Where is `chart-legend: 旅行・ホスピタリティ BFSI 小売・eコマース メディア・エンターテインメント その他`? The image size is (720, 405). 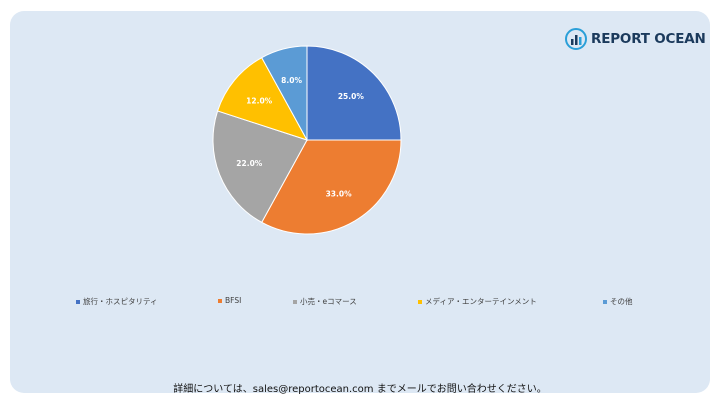
chart-legend: 旅行・ホスピタリティ BFSI 小売・eコマース メディア・エンターテインメント その他 is located at coordinates (360, 302).